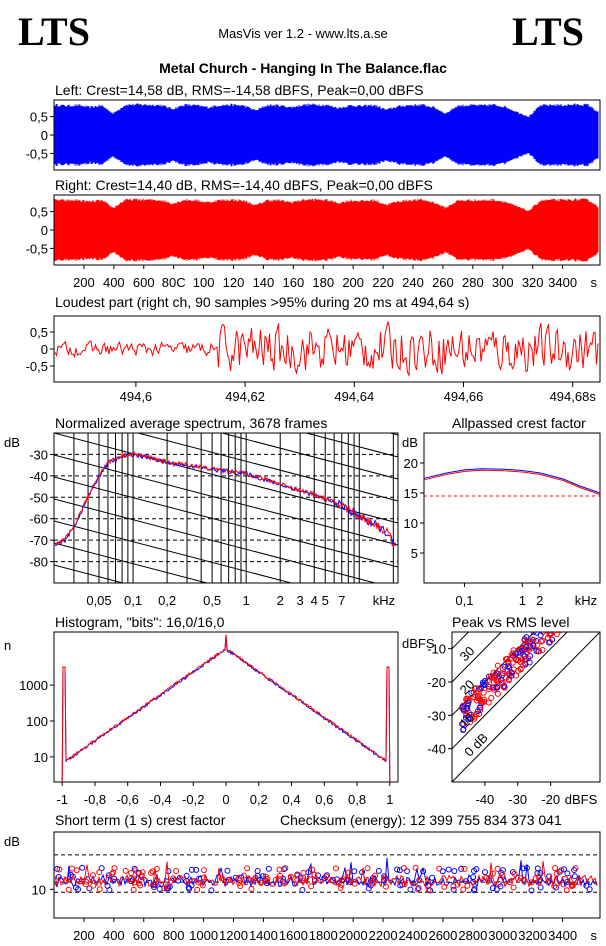  Describe the element at coordinates (300, 600) in the screenshot. I see `xtick-label: 3` at that location.